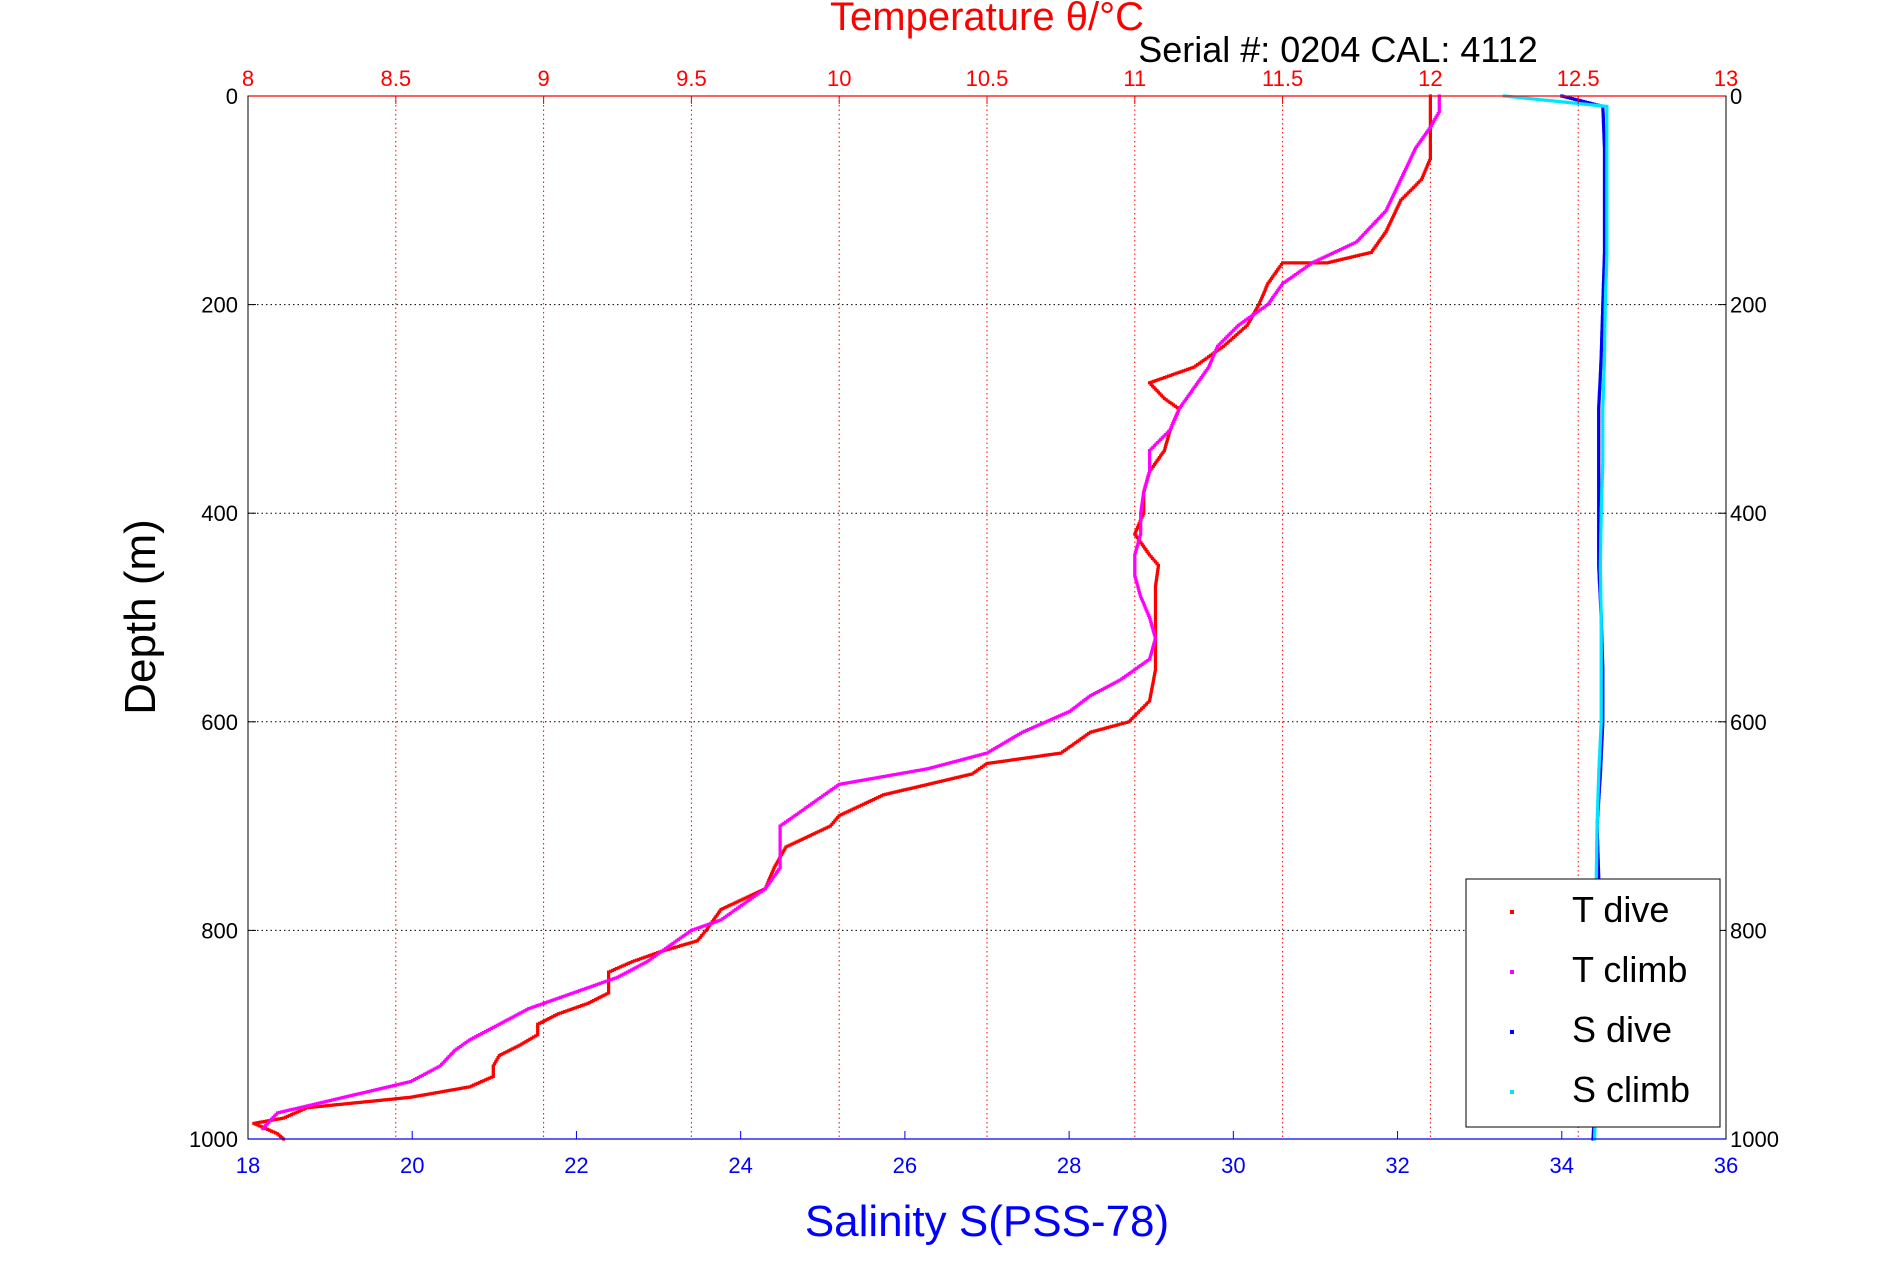 Image resolution: width=1891 pixels, height=1262 pixels. I want to click on legend-marker, so click(1512, 1092).